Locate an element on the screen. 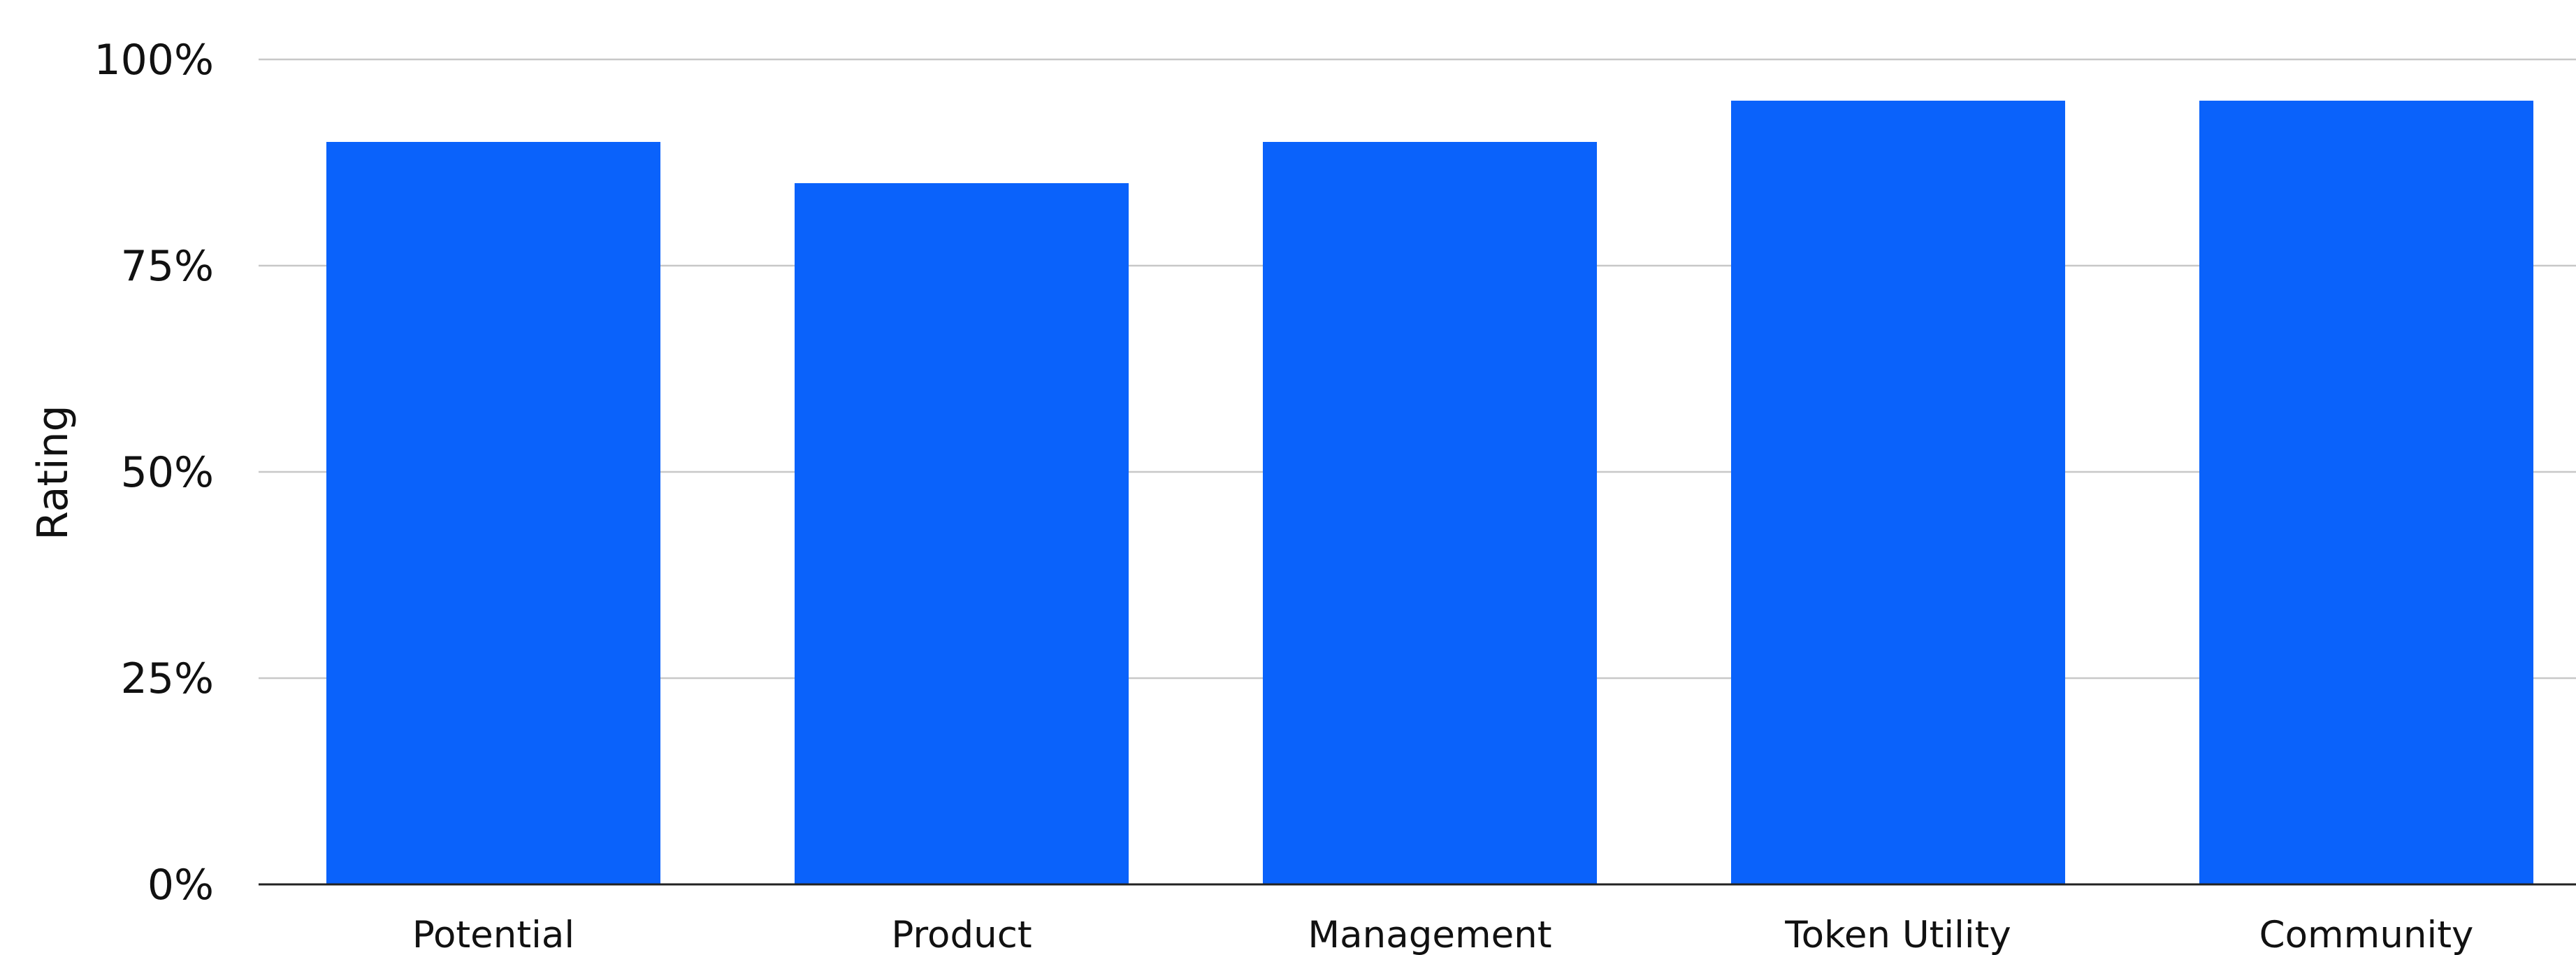 The width and height of the screenshot is (2576, 955). bar-potential is located at coordinates (493, 513).